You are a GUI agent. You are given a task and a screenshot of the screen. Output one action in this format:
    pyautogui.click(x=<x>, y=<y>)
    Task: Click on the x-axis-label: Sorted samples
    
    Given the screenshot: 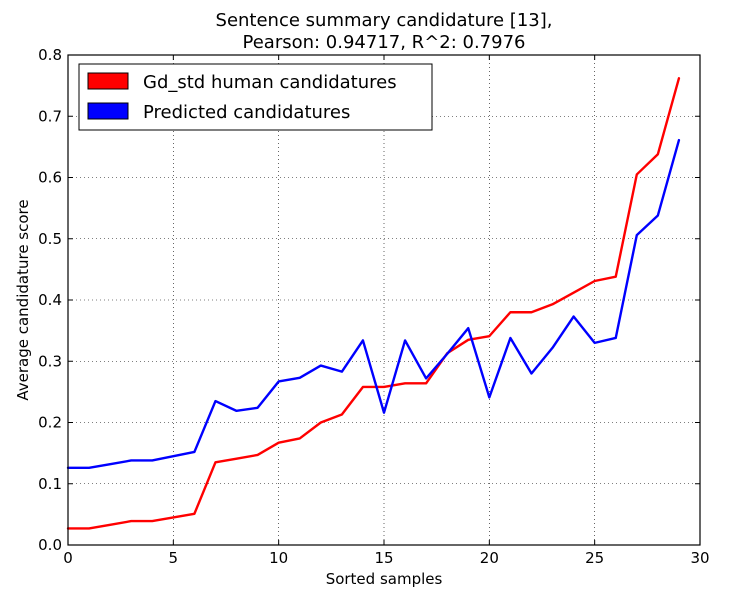 What is the action you would take?
    pyautogui.click(x=384, y=579)
    